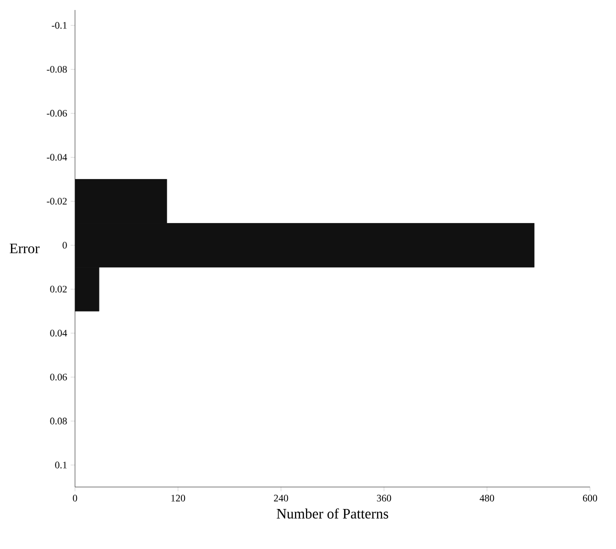 This screenshot has width=616, height=549. Describe the element at coordinates (56, 201) in the screenshot. I see `y-tick-label: -0.02` at that location.